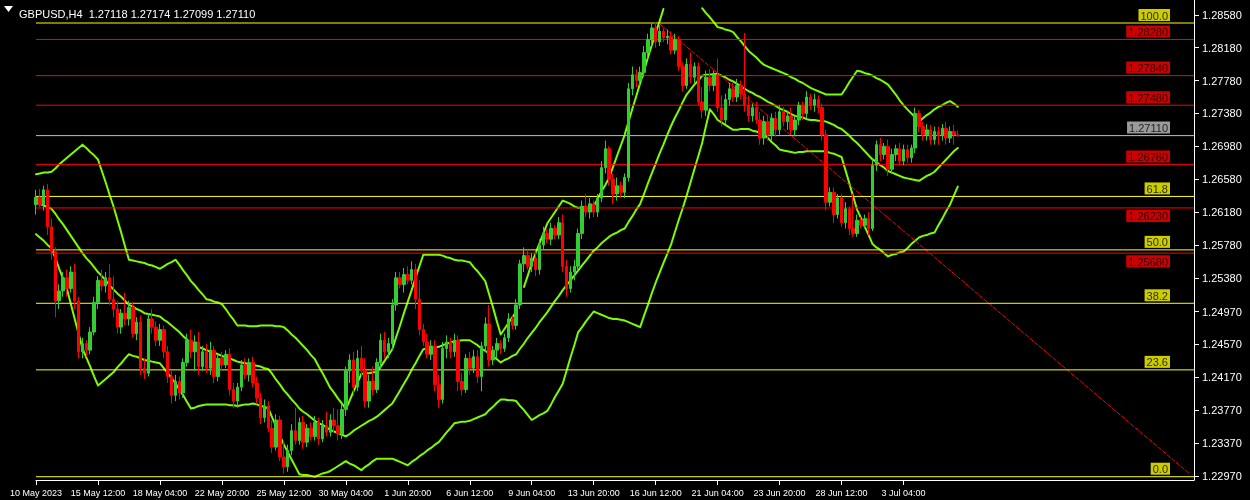  I want to click on y-tick-label: 1.28180, so click(1222, 47).